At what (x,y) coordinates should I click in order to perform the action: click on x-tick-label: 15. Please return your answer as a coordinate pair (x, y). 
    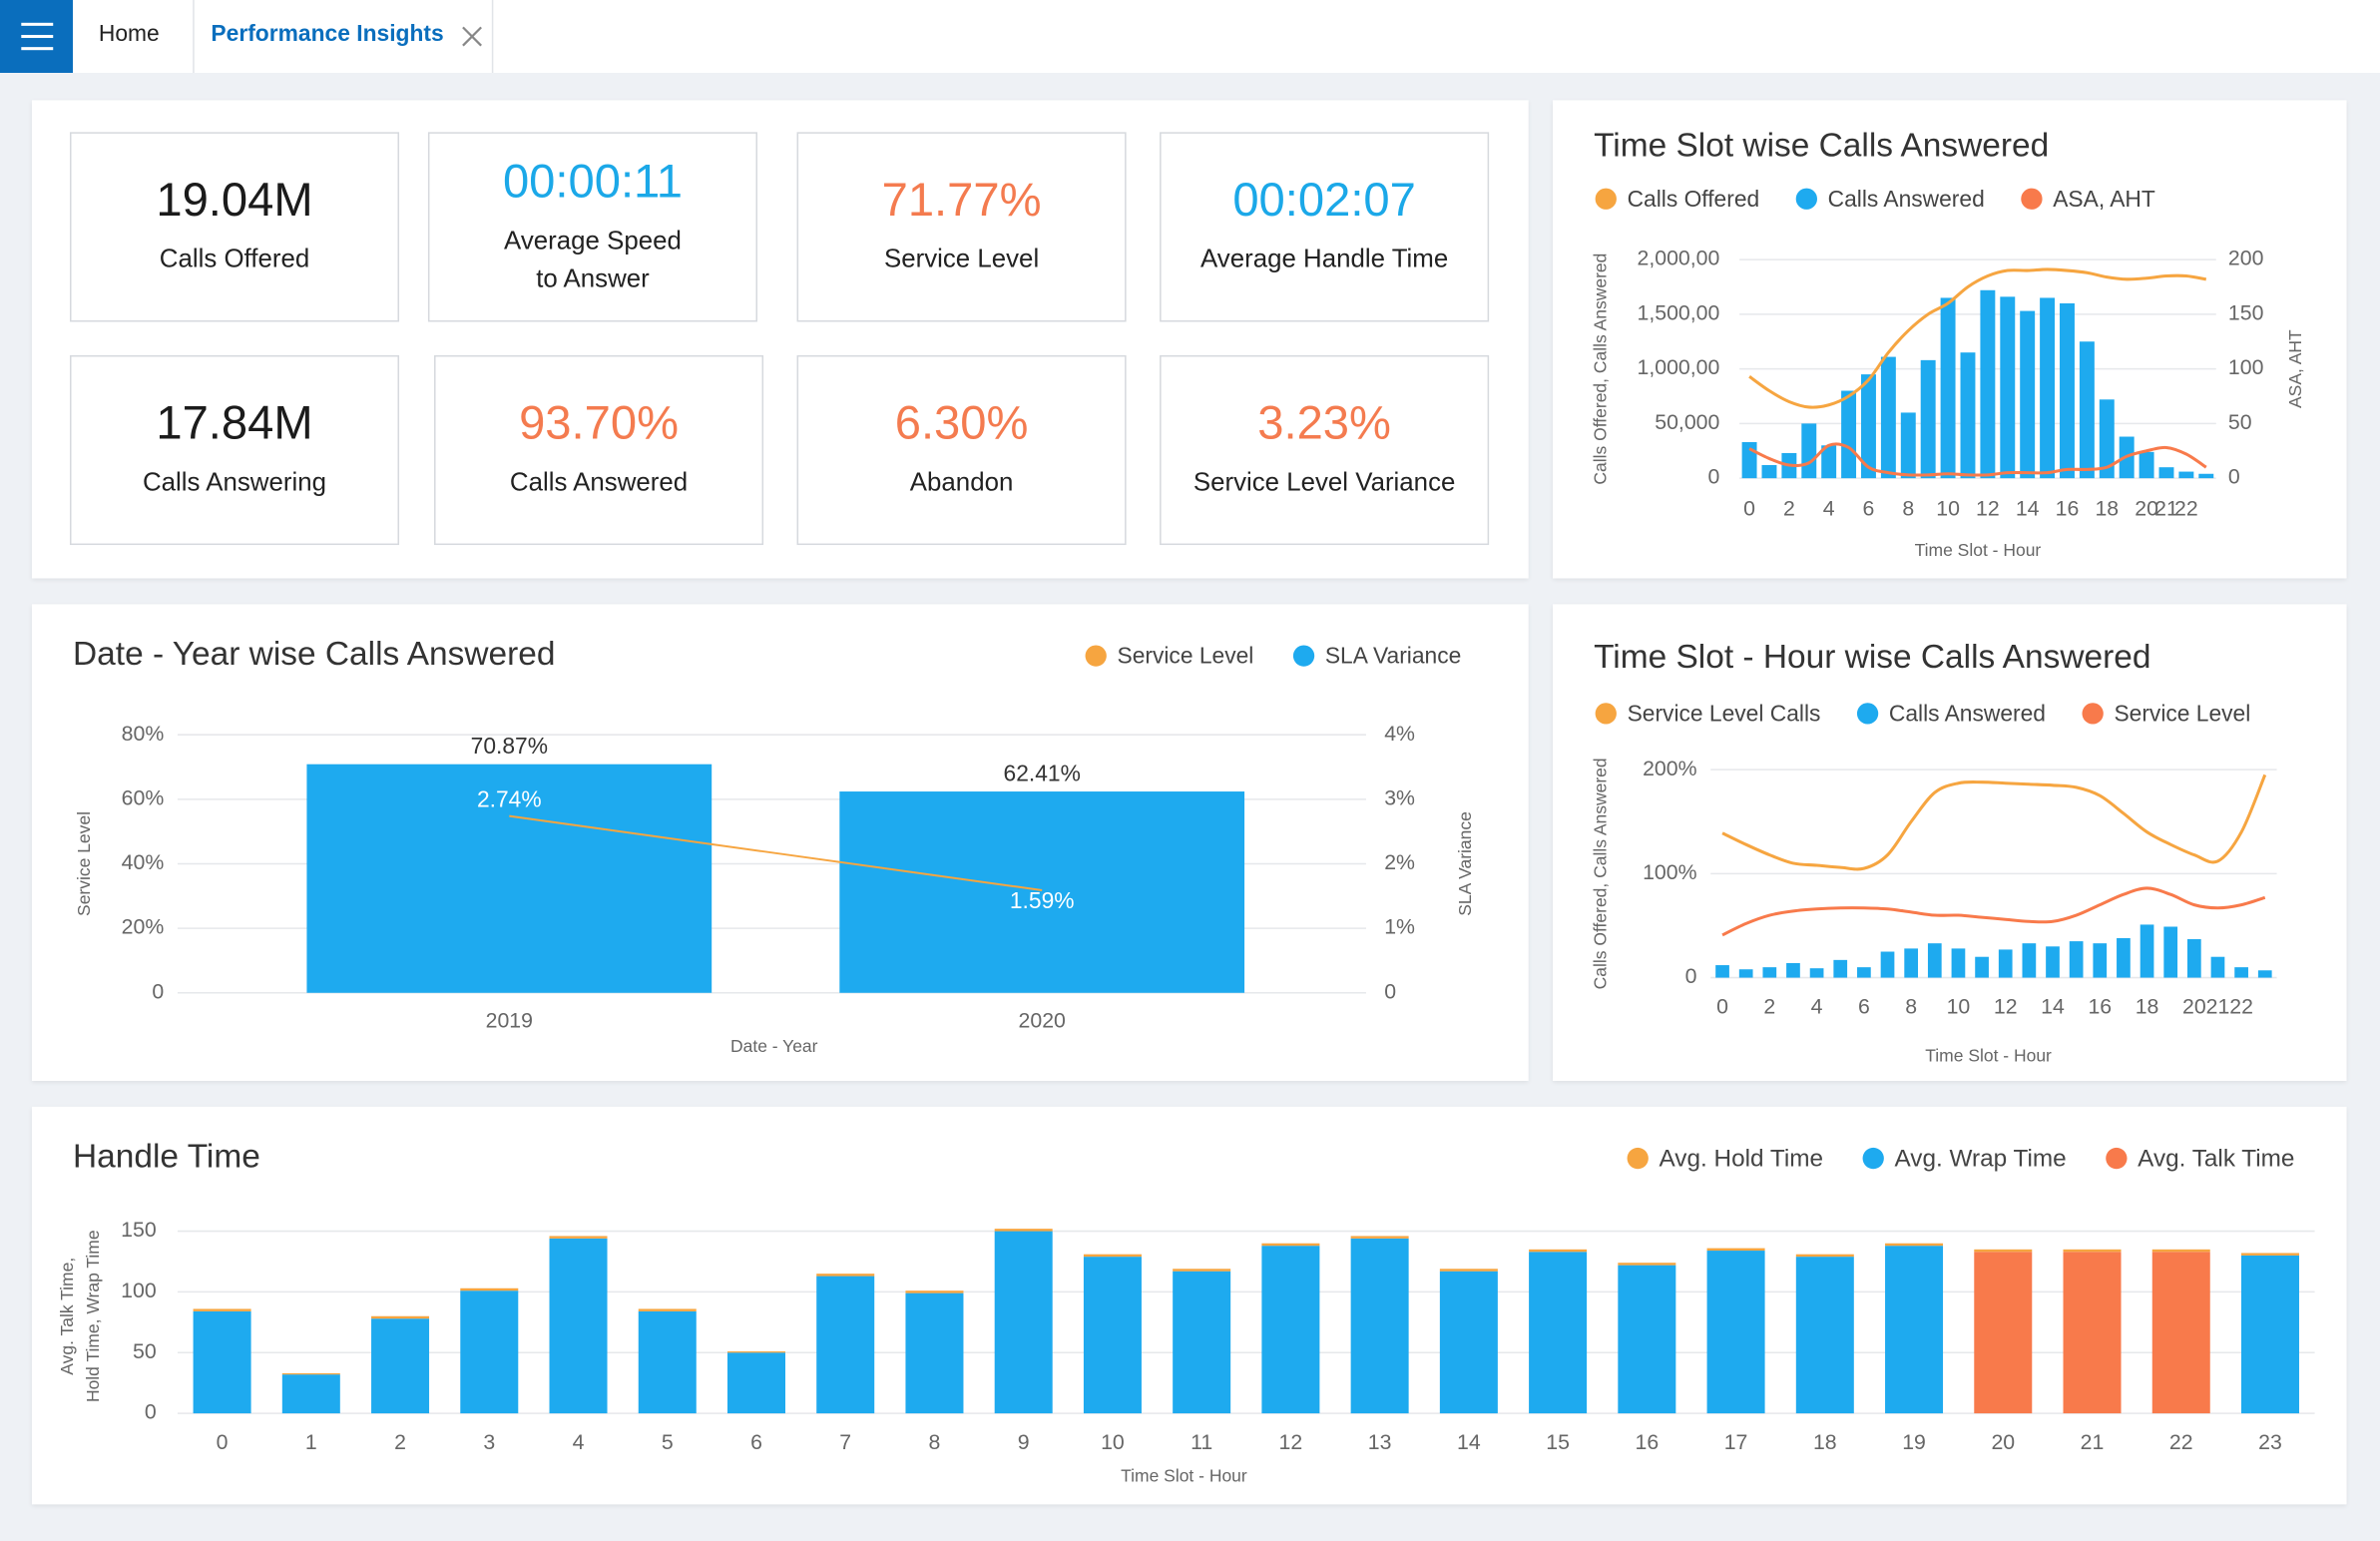
    Looking at the image, I should click on (1558, 1442).